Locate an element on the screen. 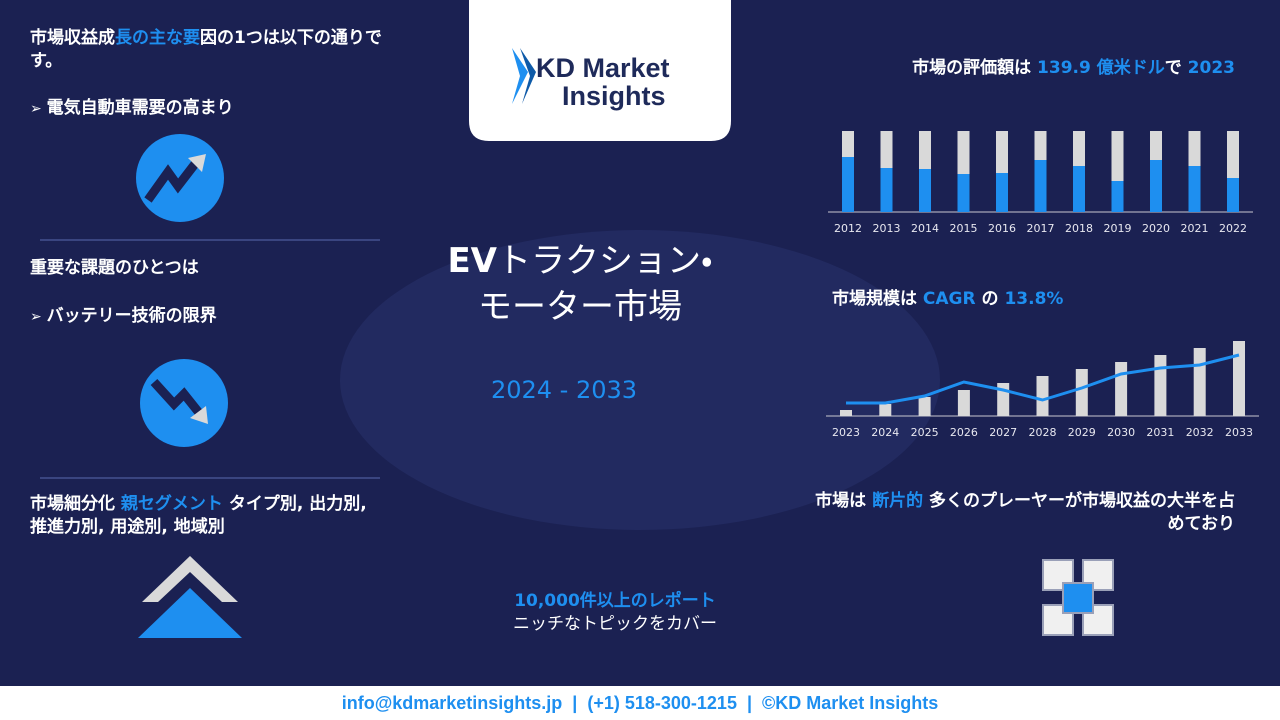  cubes-icon is located at coordinates (1078, 597).